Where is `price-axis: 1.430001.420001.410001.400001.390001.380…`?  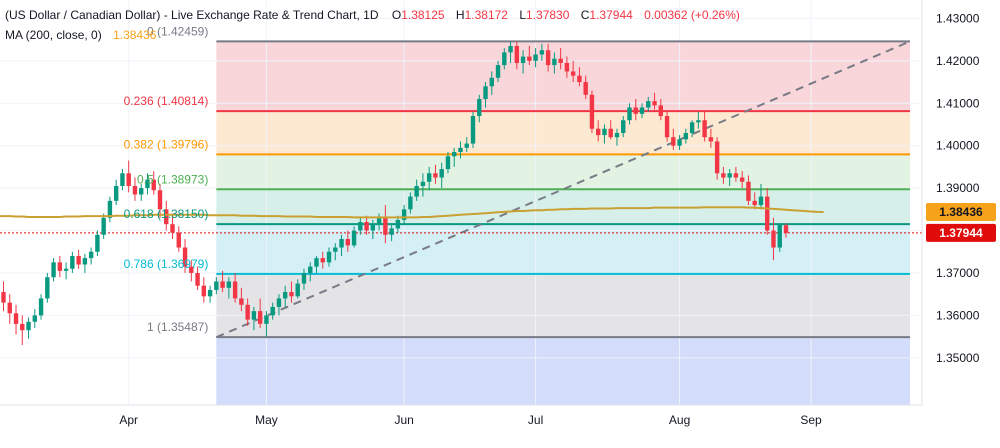
price-axis: 1.430001.420001.410001.400001.390001.380… is located at coordinates (958, 187).